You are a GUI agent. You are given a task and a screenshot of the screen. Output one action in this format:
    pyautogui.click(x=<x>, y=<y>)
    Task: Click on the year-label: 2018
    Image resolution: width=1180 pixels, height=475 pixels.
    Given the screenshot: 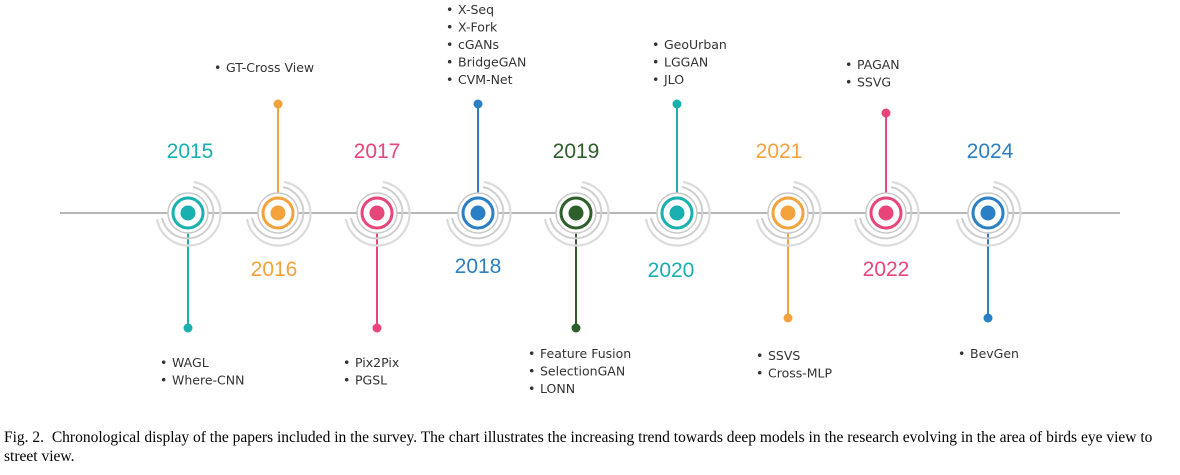 What is the action you would take?
    pyautogui.click(x=478, y=266)
    